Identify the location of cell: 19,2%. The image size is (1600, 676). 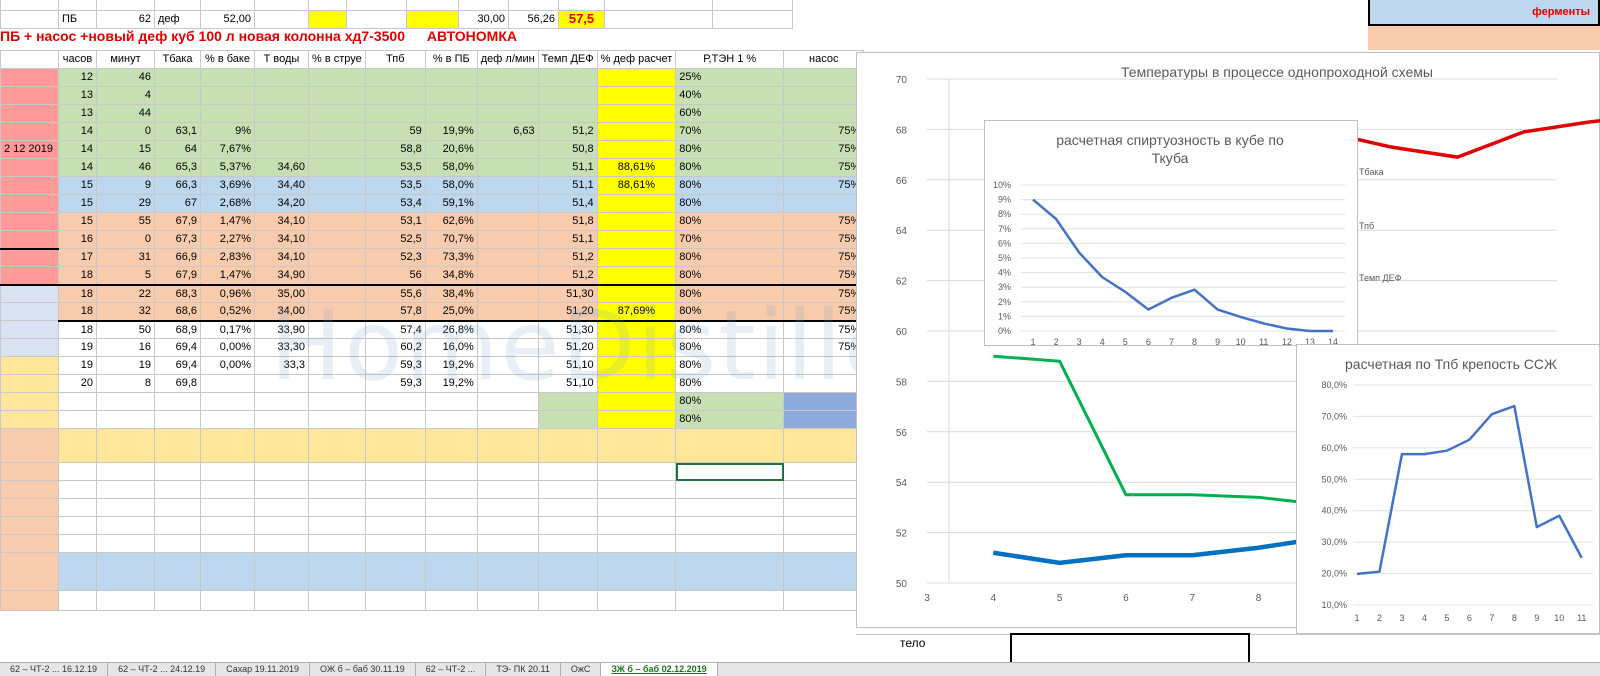
(451, 383).